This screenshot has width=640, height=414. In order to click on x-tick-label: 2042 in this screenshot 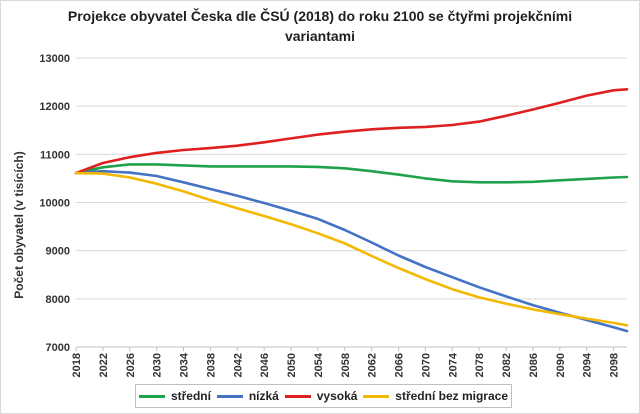, I will do `click(238, 365)`.